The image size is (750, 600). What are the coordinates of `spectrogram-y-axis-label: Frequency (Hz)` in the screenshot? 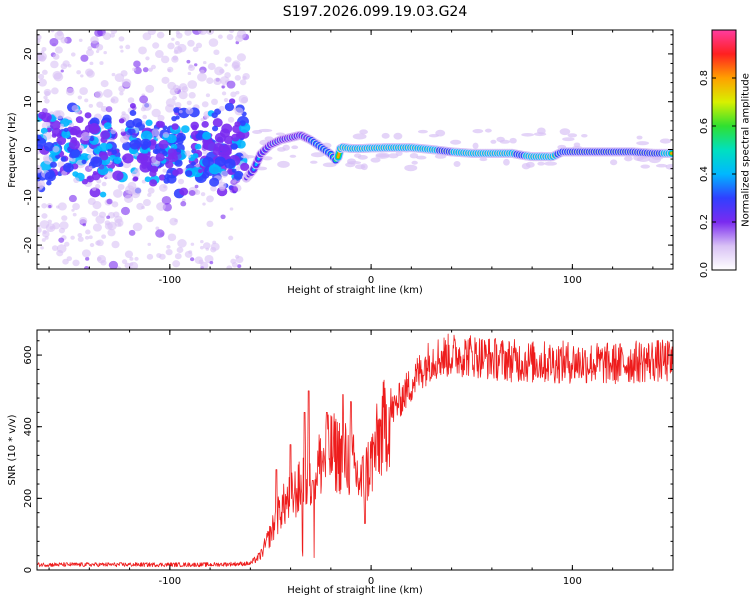 It's located at (12, 150).